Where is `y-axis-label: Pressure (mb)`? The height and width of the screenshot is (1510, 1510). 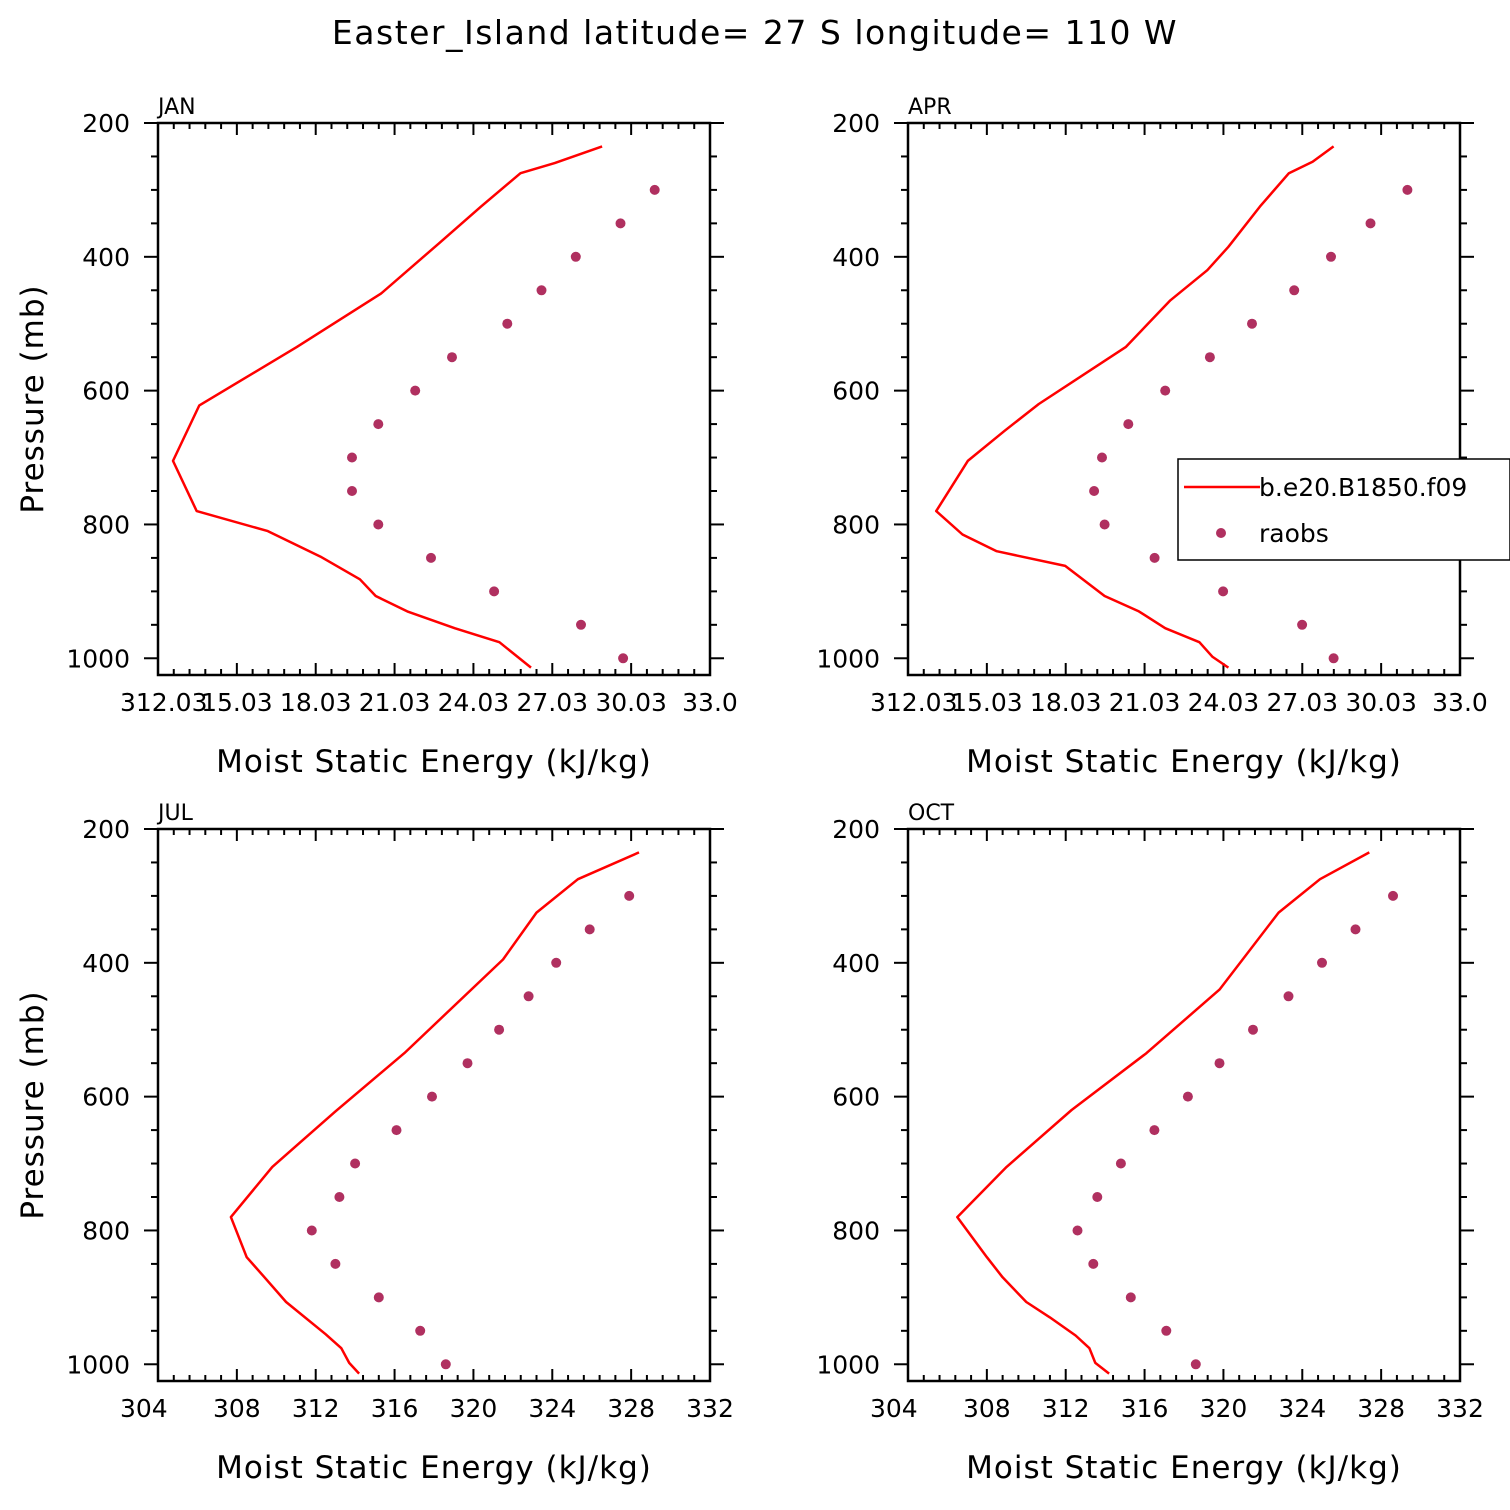
y-axis-label: Pressure (mb) is located at coordinates (33, 1104).